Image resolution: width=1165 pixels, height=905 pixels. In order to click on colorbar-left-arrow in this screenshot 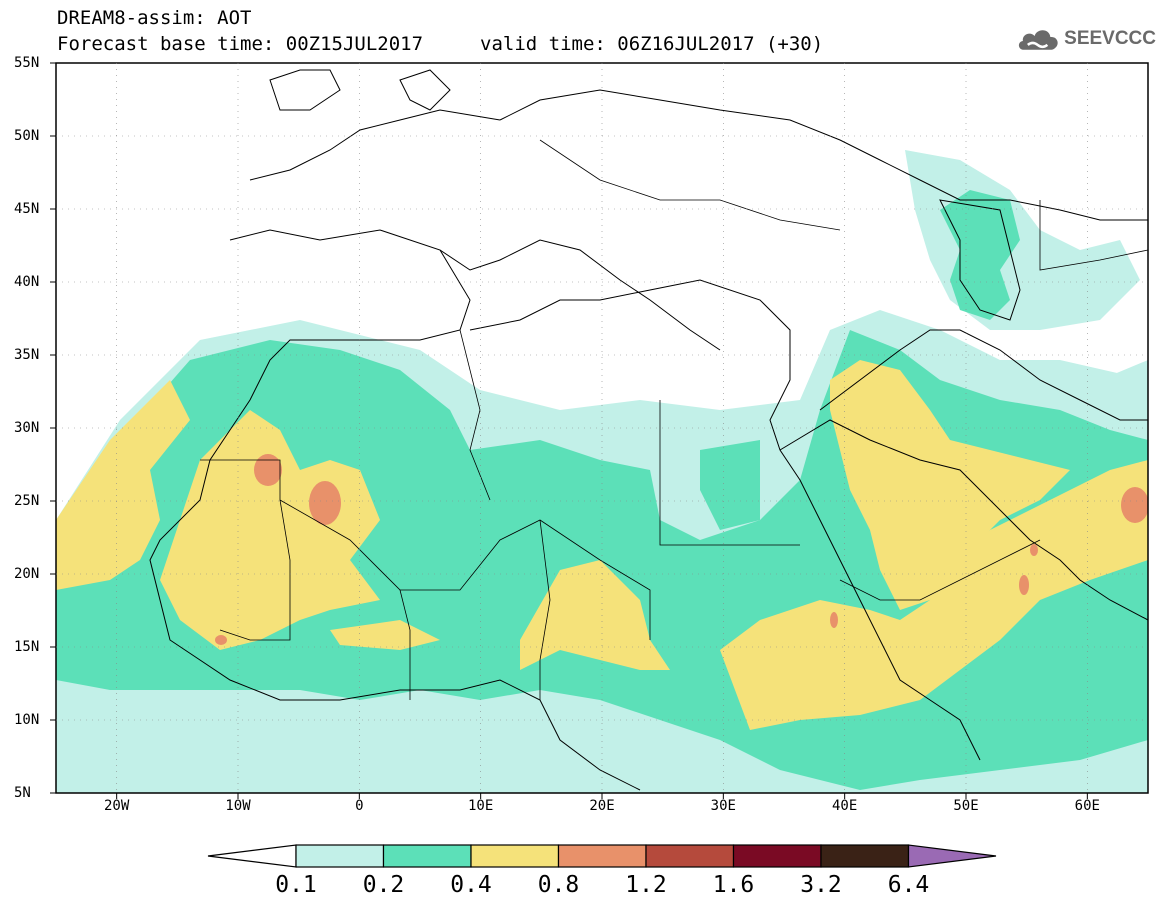, I will do `click(252, 856)`.